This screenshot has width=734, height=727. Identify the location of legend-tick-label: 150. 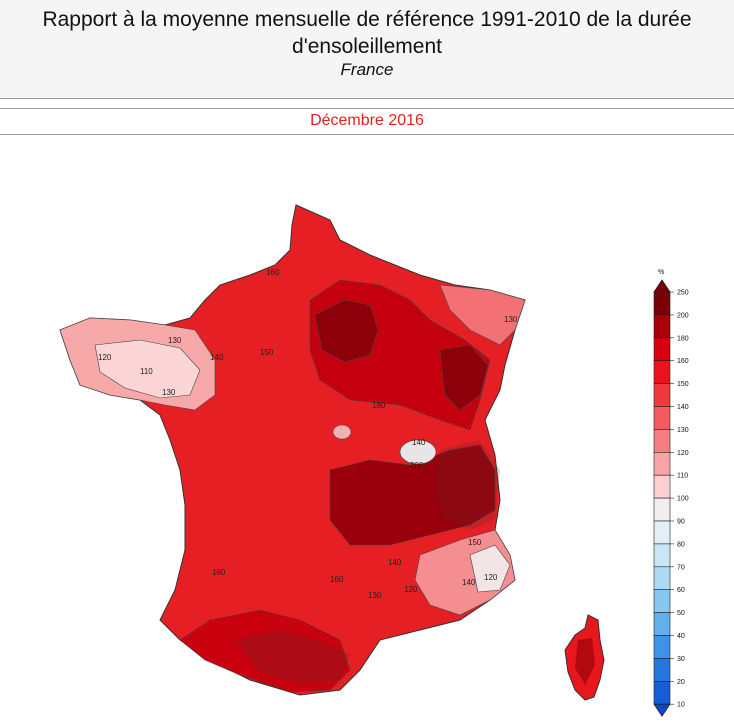
(683, 384).